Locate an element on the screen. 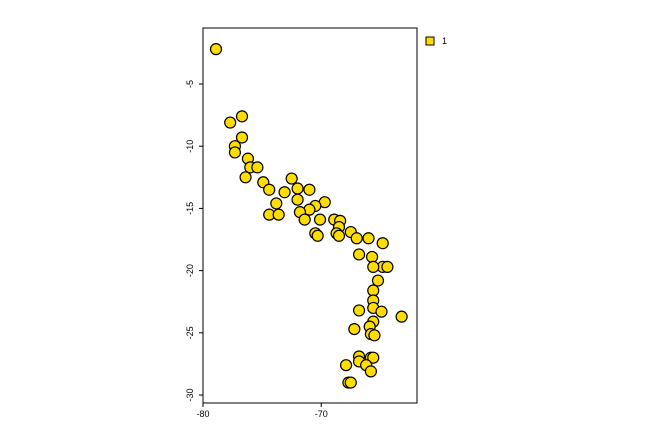 Image resolution: width=648 pixels, height=437 pixels. y-tick-label: -30 is located at coordinates (190, 395).